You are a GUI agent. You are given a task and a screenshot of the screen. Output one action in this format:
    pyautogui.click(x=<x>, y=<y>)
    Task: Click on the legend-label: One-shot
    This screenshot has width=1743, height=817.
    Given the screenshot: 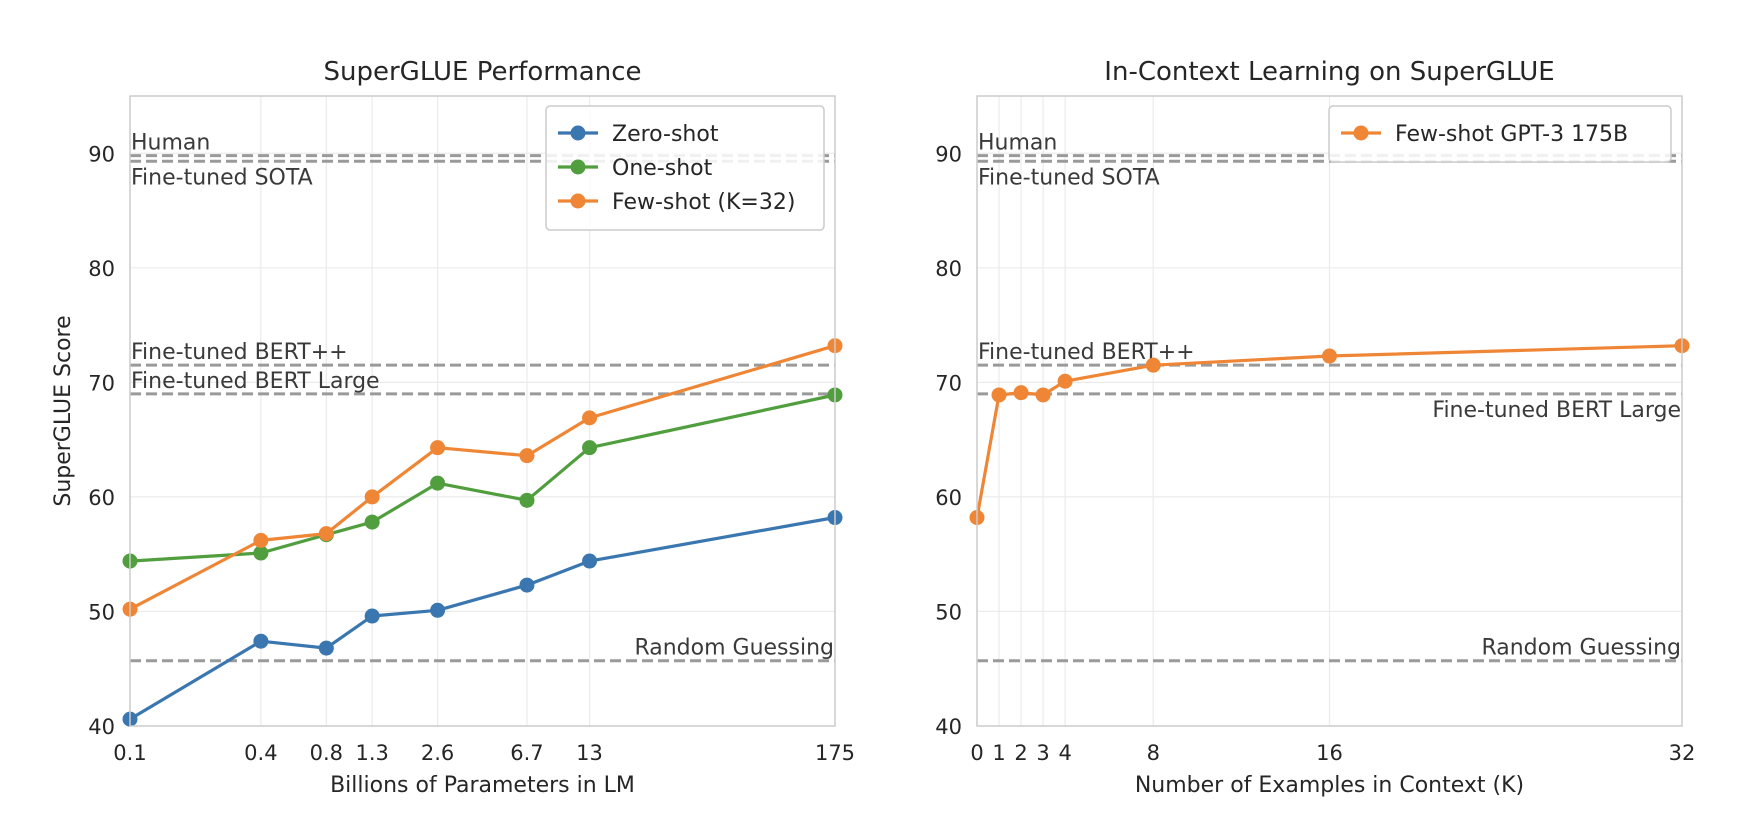 What is the action you would take?
    pyautogui.click(x=662, y=168)
    